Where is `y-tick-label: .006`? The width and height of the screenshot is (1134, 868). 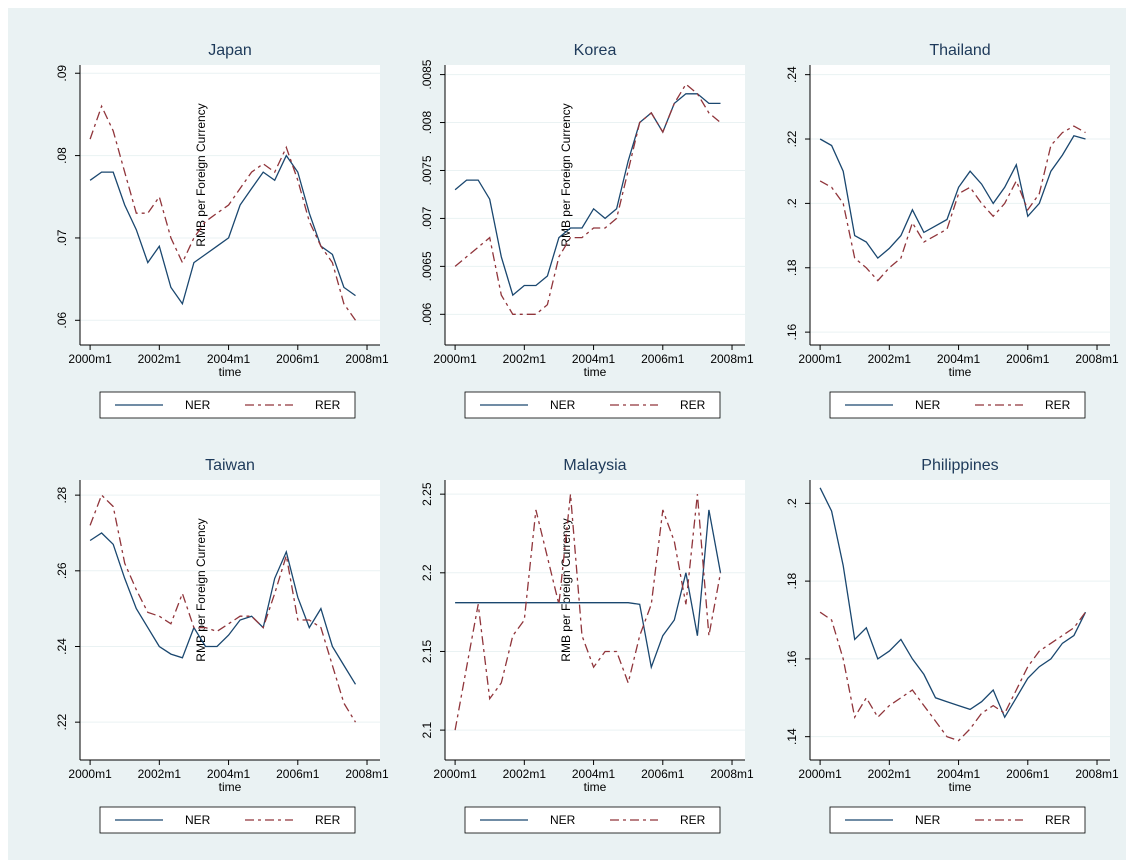
y-tick-label: .006 is located at coordinates (427, 314).